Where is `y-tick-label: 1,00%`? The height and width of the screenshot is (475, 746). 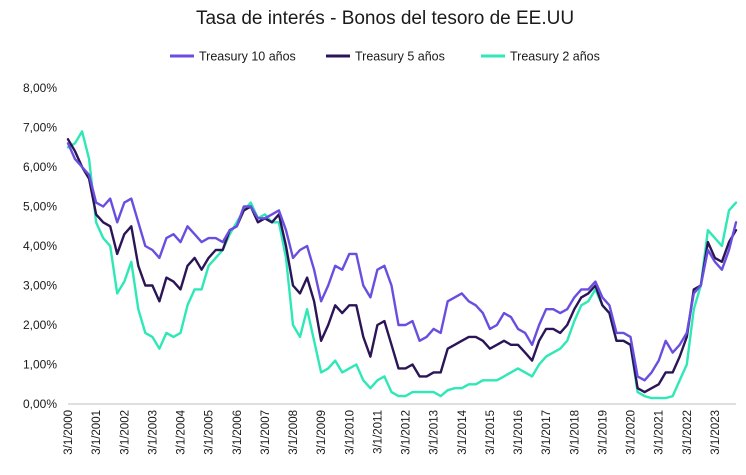
y-tick-label: 1,00% is located at coordinates (40, 365).